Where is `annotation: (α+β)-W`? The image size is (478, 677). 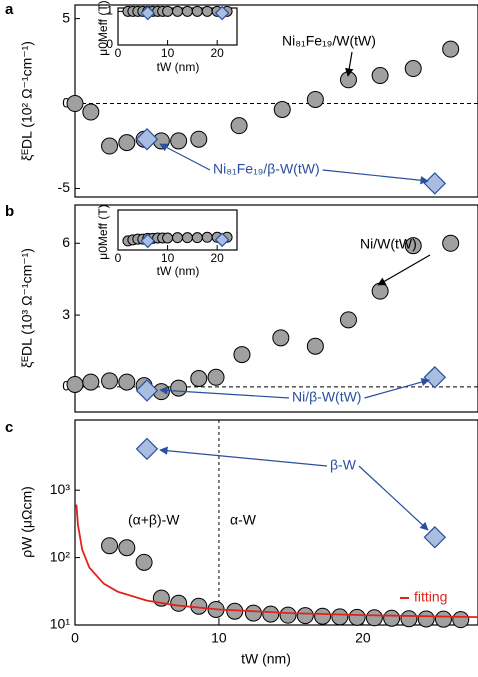 annotation: (α+β)-W is located at coordinates (154, 520).